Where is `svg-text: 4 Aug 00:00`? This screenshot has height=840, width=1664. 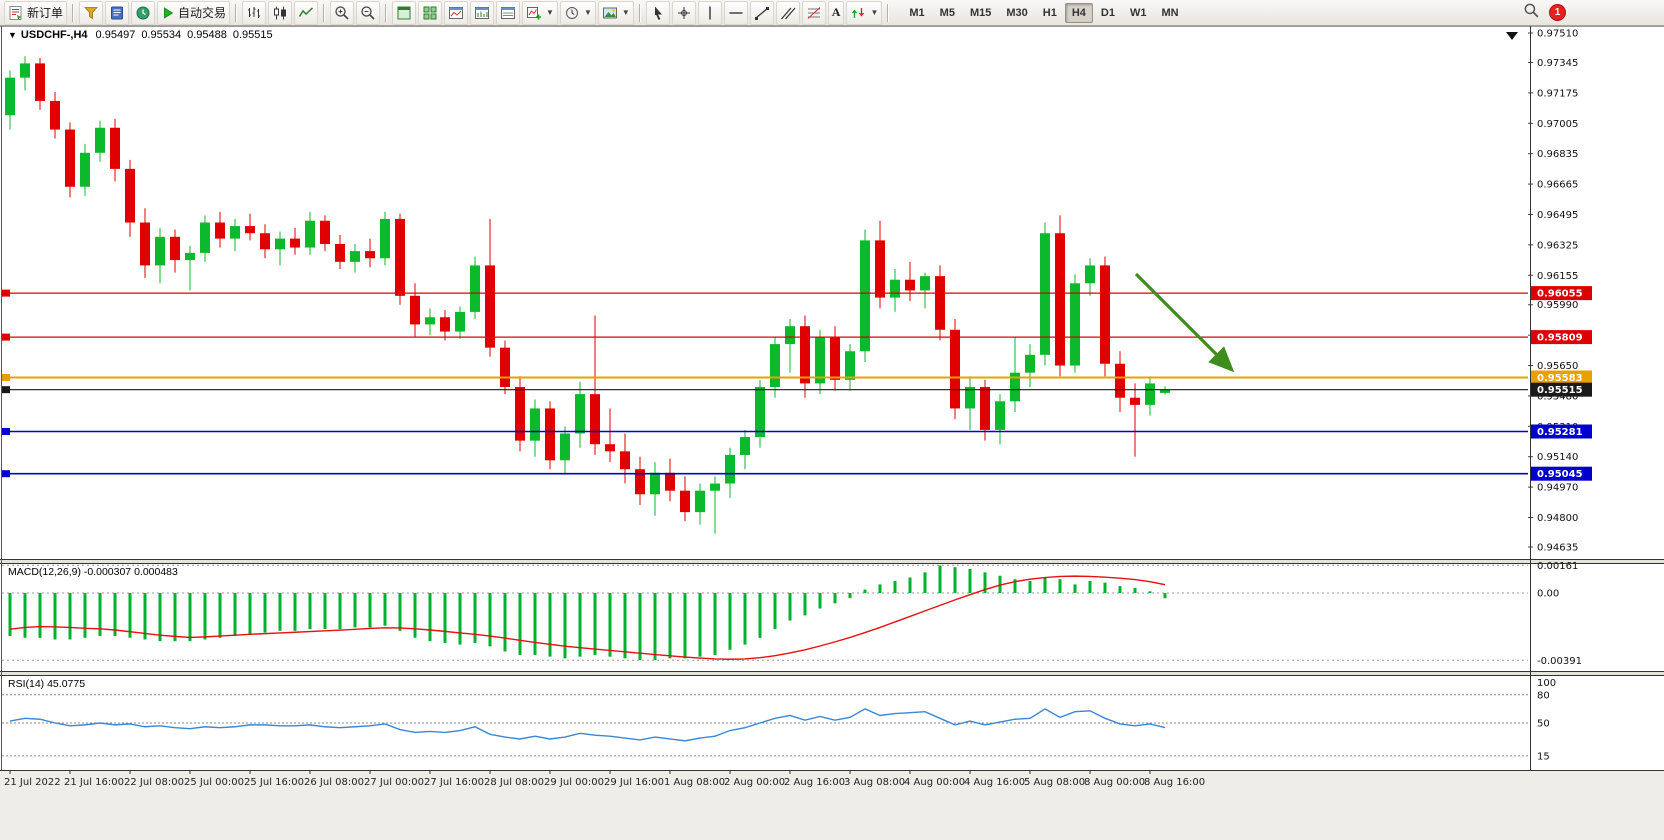
svg-text: 4 Aug 00:00 is located at coordinates (934, 782).